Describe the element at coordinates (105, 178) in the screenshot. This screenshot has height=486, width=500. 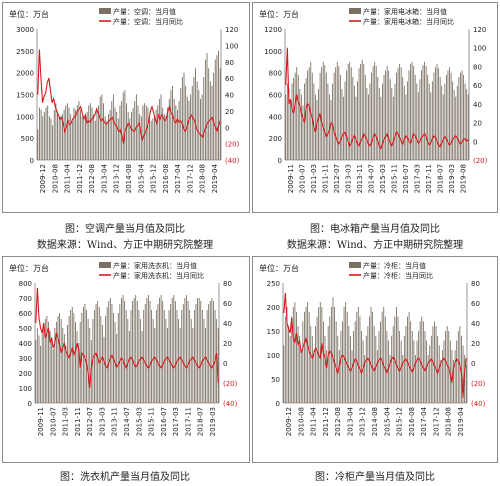
I see `x-tick-label: 2013-04` at that location.